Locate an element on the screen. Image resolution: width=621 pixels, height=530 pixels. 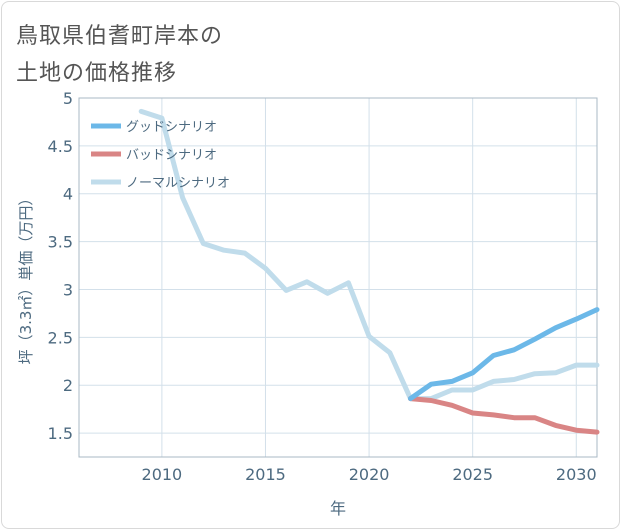
legend-label: グッドシナリオ is located at coordinates (171, 127).